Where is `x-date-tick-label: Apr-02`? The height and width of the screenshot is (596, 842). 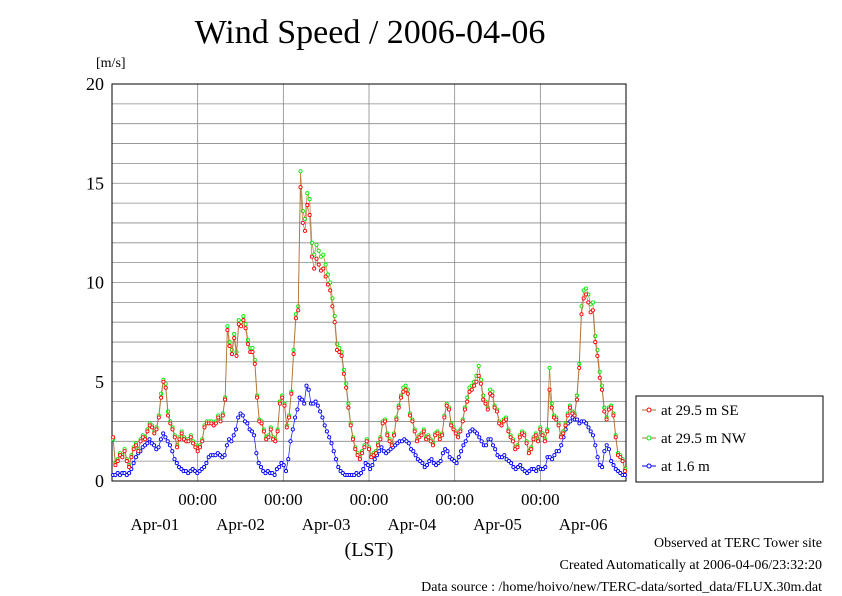 x-date-tick-label: Apr-02 is located at coordinates (240, 524).